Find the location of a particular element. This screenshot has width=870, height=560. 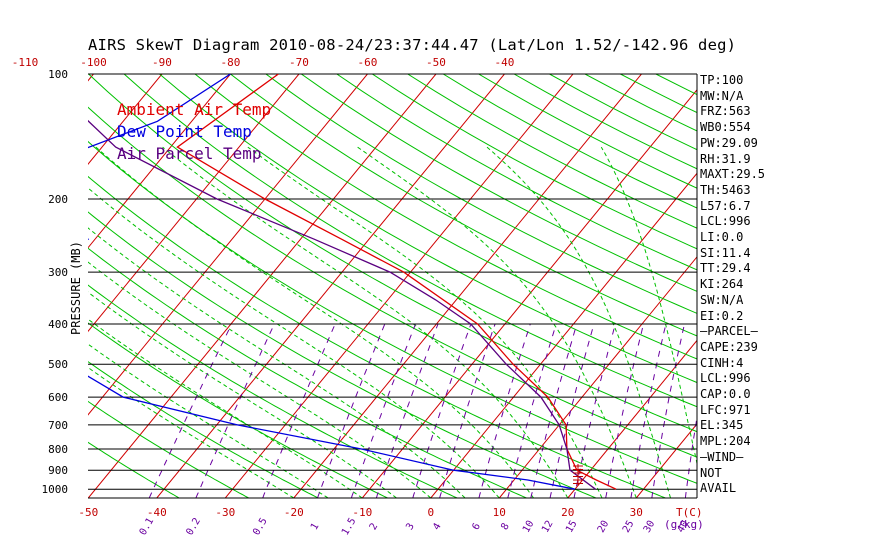

mixing-ratio-label: 2 is located at coordinates (374, 526).